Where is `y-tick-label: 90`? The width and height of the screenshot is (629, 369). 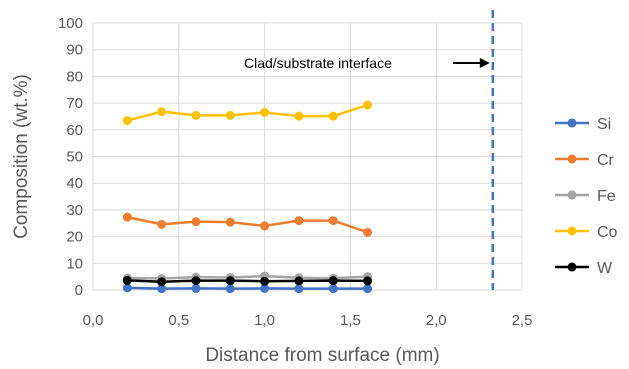
y-tick-label: 90 is located at coordinates (74, 50).